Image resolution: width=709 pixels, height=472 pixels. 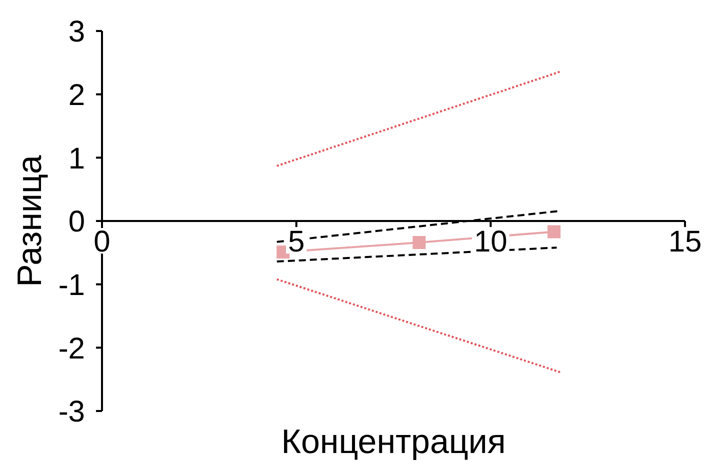 What do you see at coordinates (491, 241) in the screenshot?
I see `x-tick-label: 10` at bounding box center [491, 241].